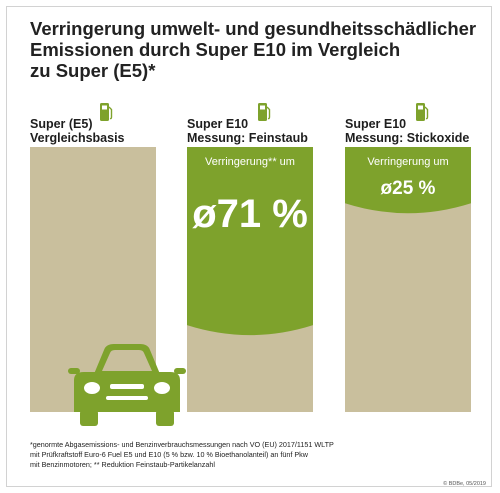  What do you see at coordinates (250, 214) in the screenshot?
I see `value-label: ø71 %` at bounding box center [250, 214].